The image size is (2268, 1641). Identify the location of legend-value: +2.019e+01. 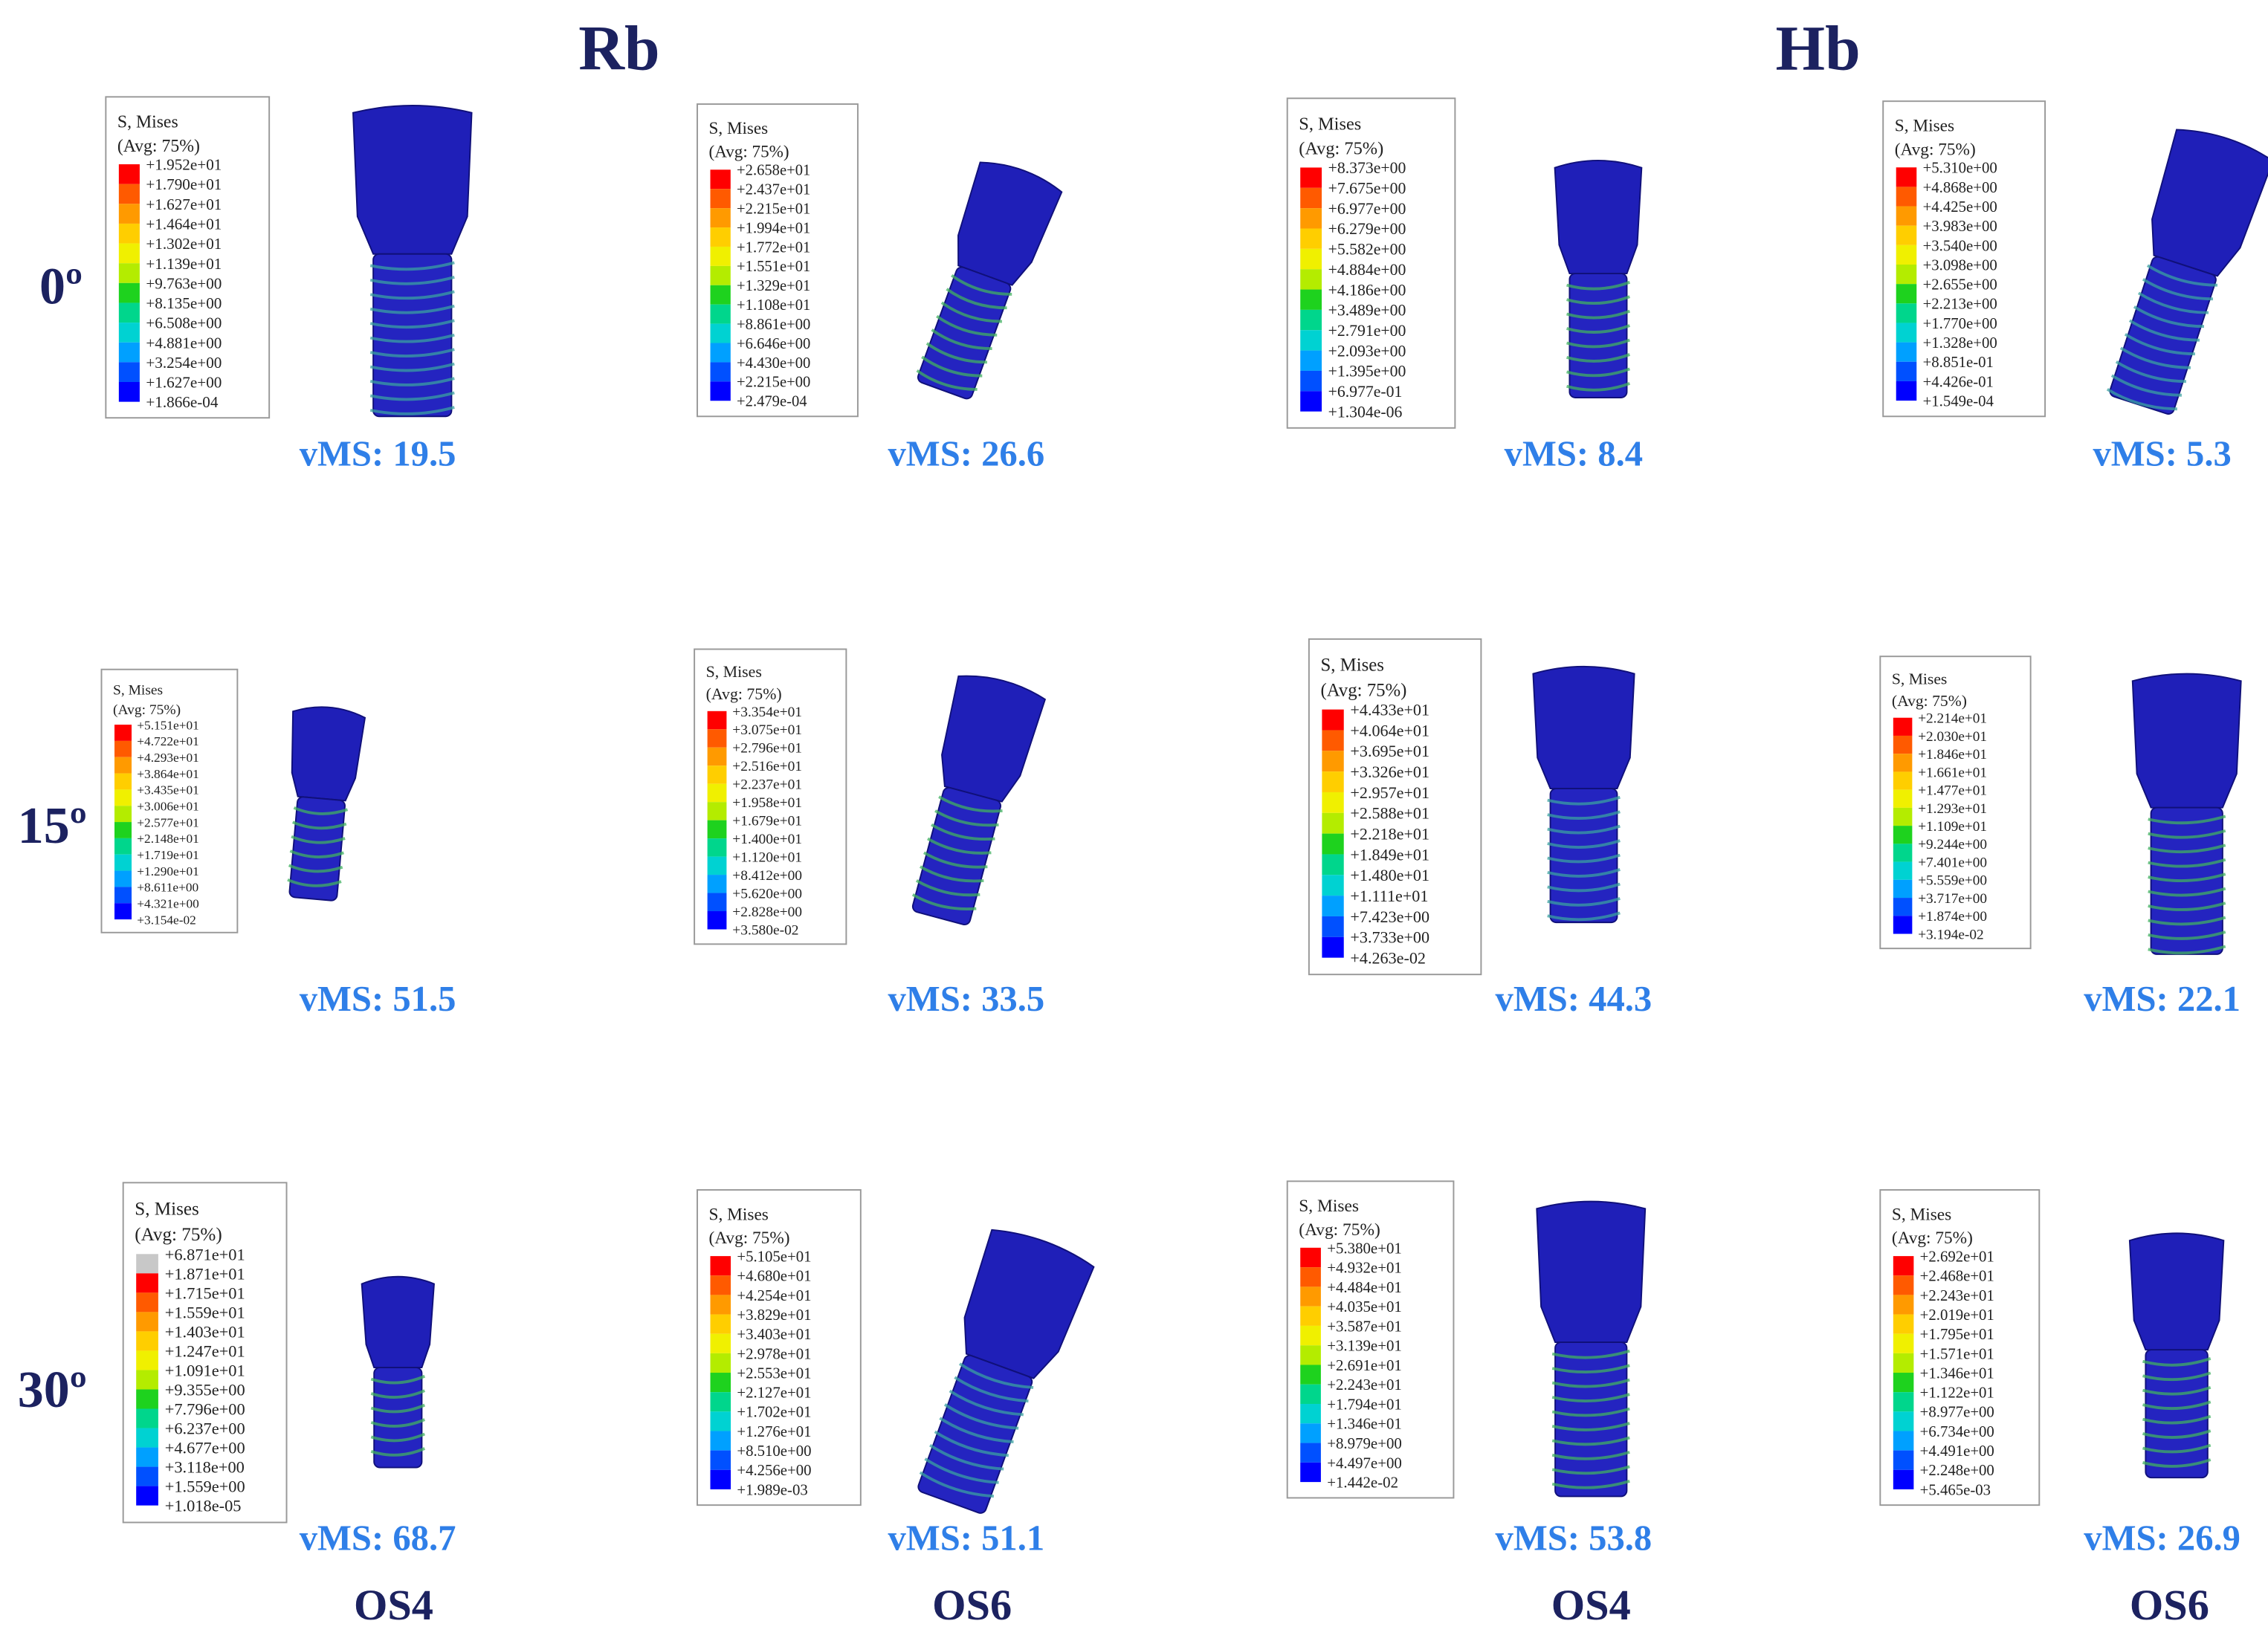
(1957, 1315).